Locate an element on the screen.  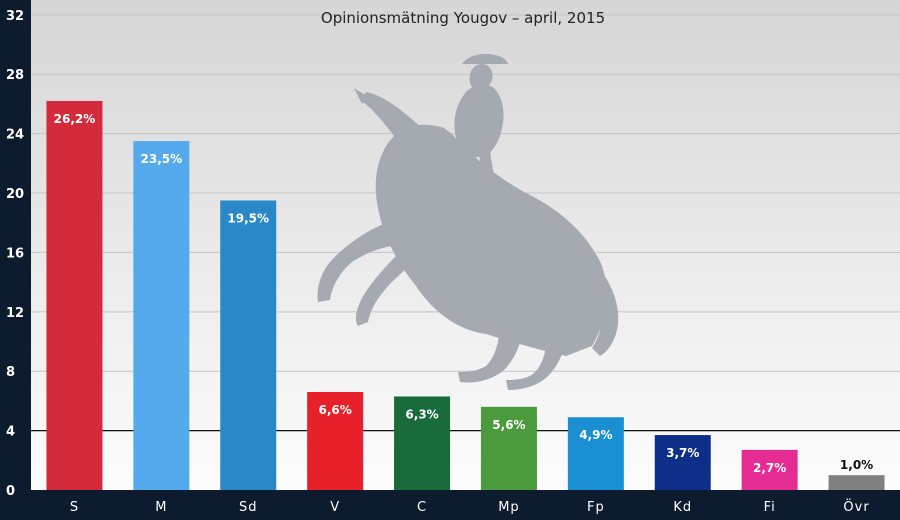
y-axis-background is located at coordinates (15, 260).